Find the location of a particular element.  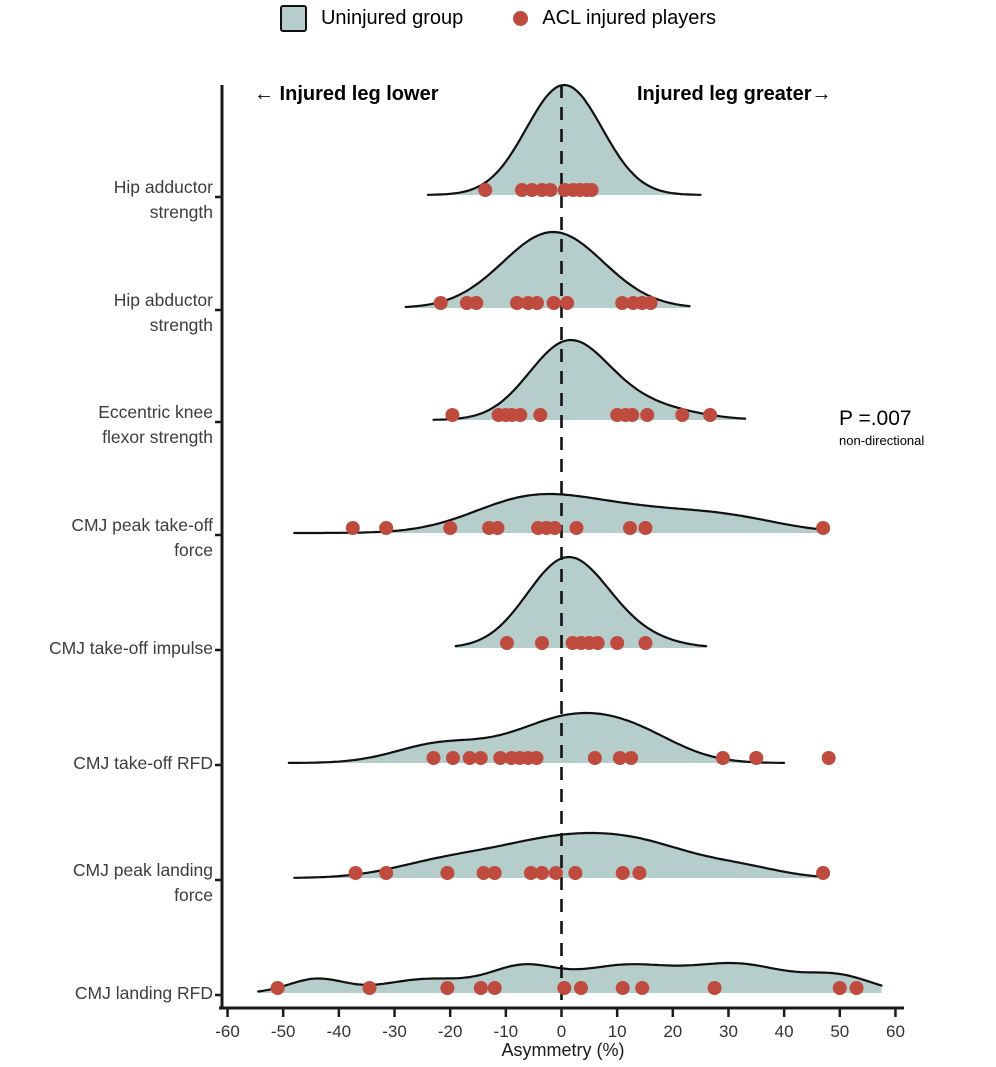

x-tick-label: 60 is located at coordinates (895, 1031).